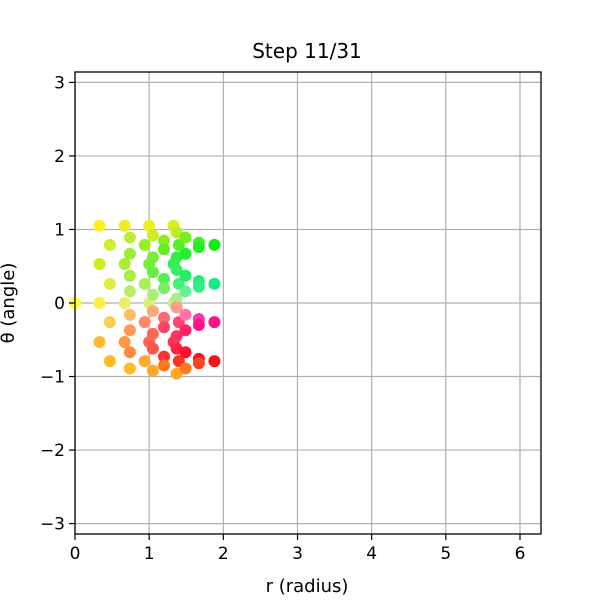 The height and width of the screenshot is (600, 600). What do you see at coordinates (307, 586) in the screenshot?
I see `x-axis-label: r (radius)` at bounding box center [307, 586].